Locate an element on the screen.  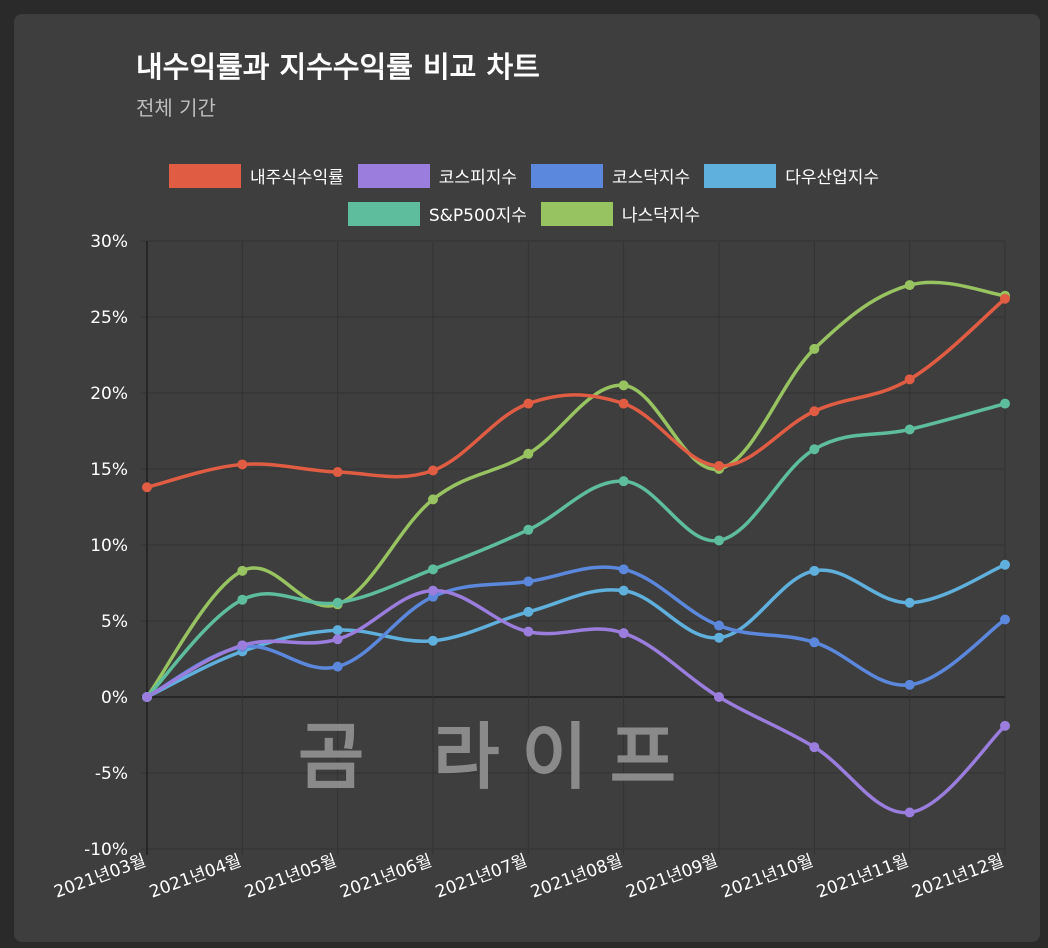
legend-row-2: S&P500지수 나스닥지수 is located at coordinates (524, 213).